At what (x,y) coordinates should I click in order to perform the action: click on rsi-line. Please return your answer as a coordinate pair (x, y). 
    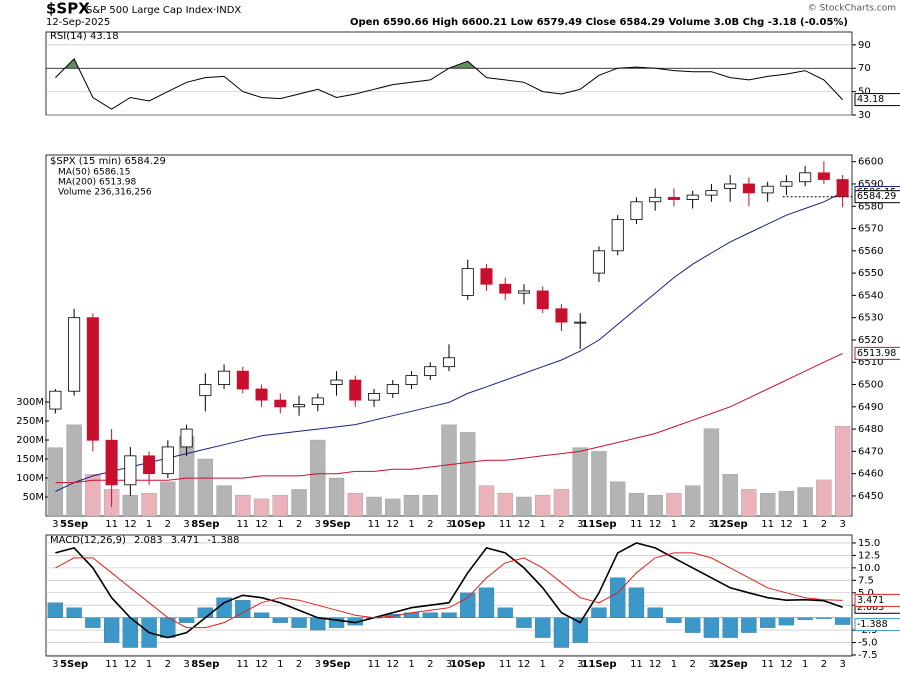
    Looking at the image, I should click on (449, 84).